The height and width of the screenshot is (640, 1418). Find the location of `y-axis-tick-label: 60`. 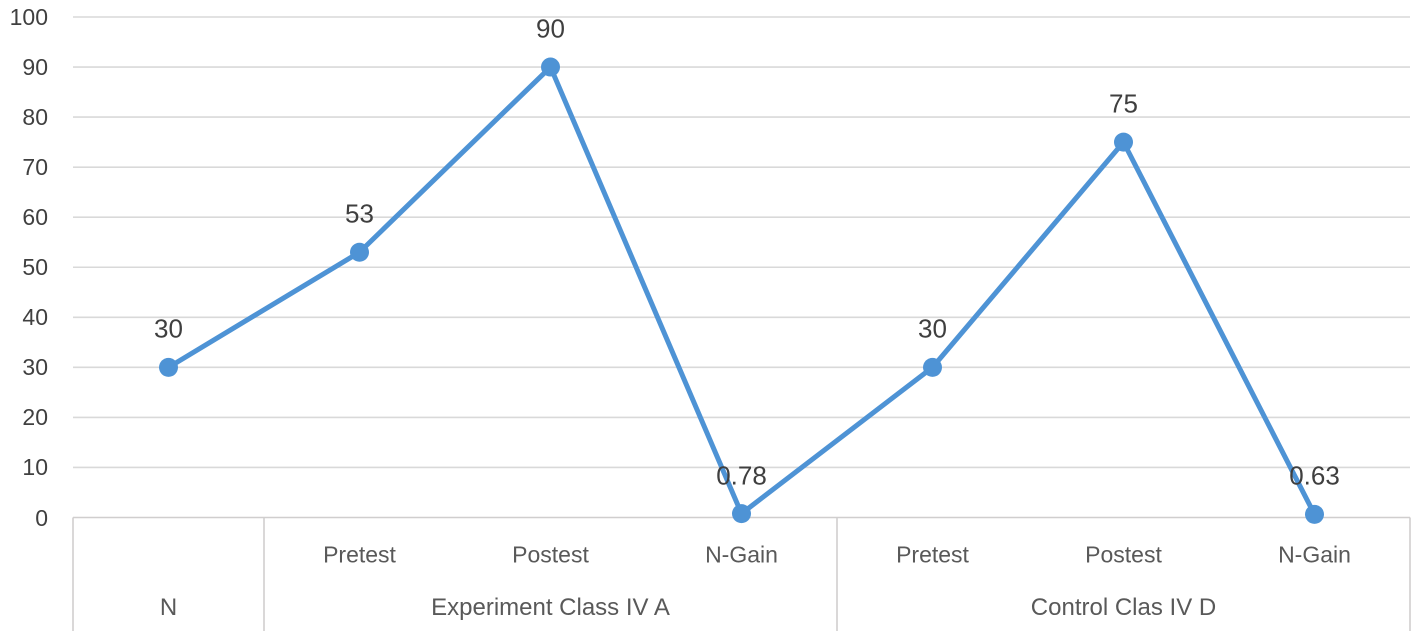

y-axis-tick-label: 60 is located at coordinates (35, 217).